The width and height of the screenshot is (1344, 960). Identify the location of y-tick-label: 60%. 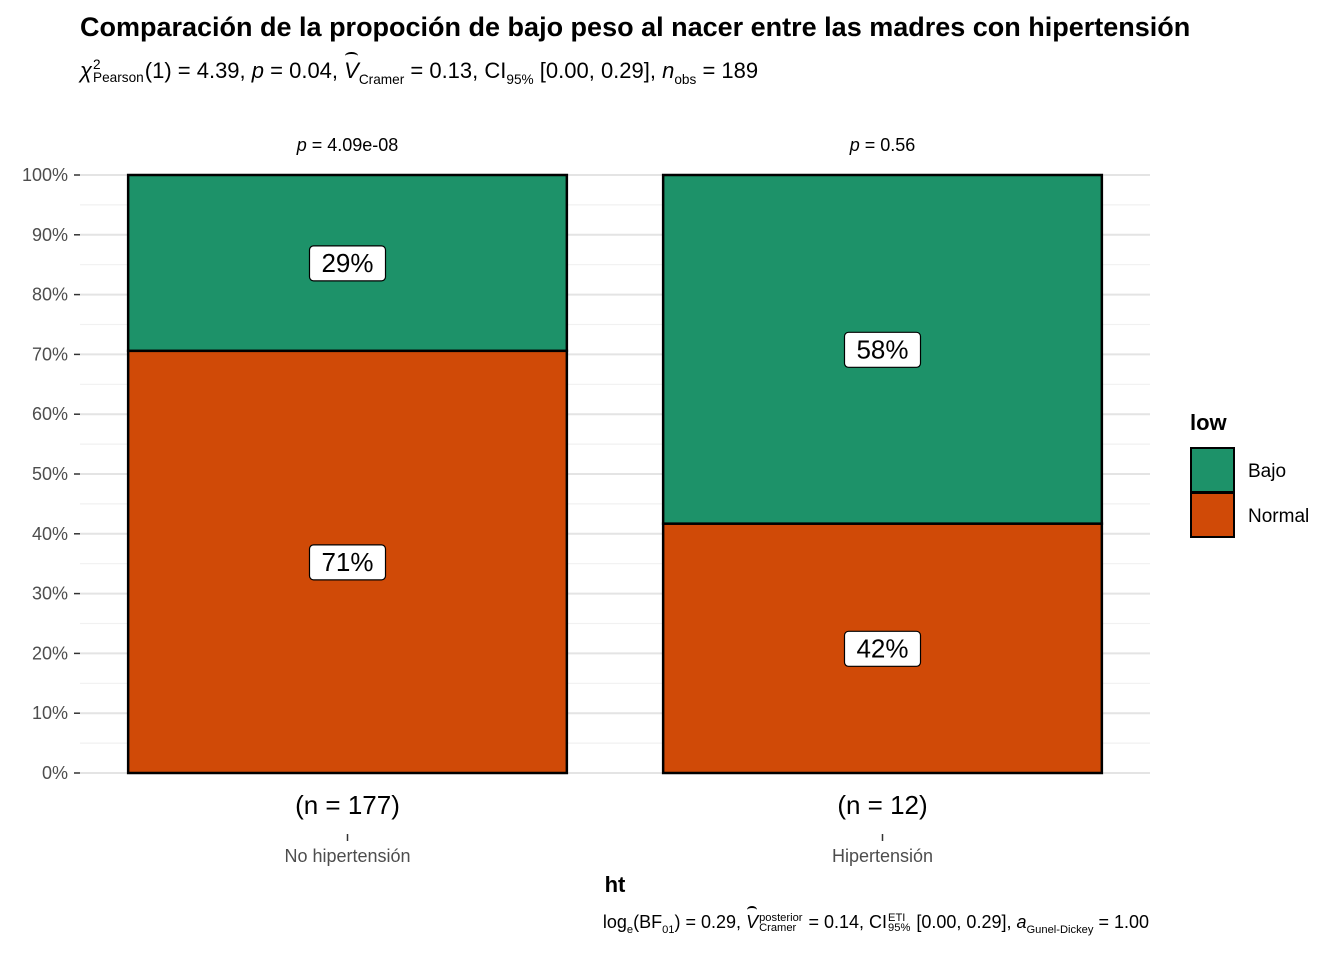
(50, 414).